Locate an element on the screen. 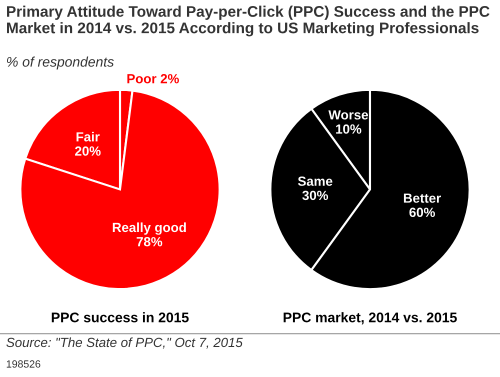 This screenshot has width=500, height=377. data-label: 30% is located at coordinates (315, 195).